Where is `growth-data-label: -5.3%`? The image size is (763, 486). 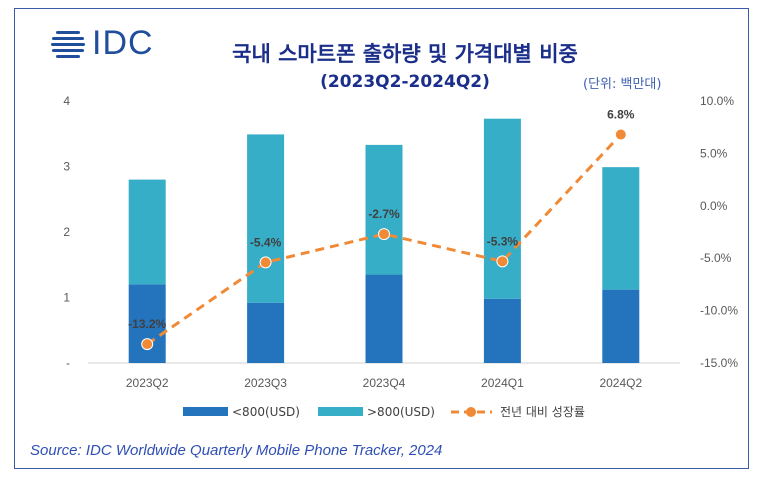
growth-data-label: -5.3% is located at coordinates (503, 241).